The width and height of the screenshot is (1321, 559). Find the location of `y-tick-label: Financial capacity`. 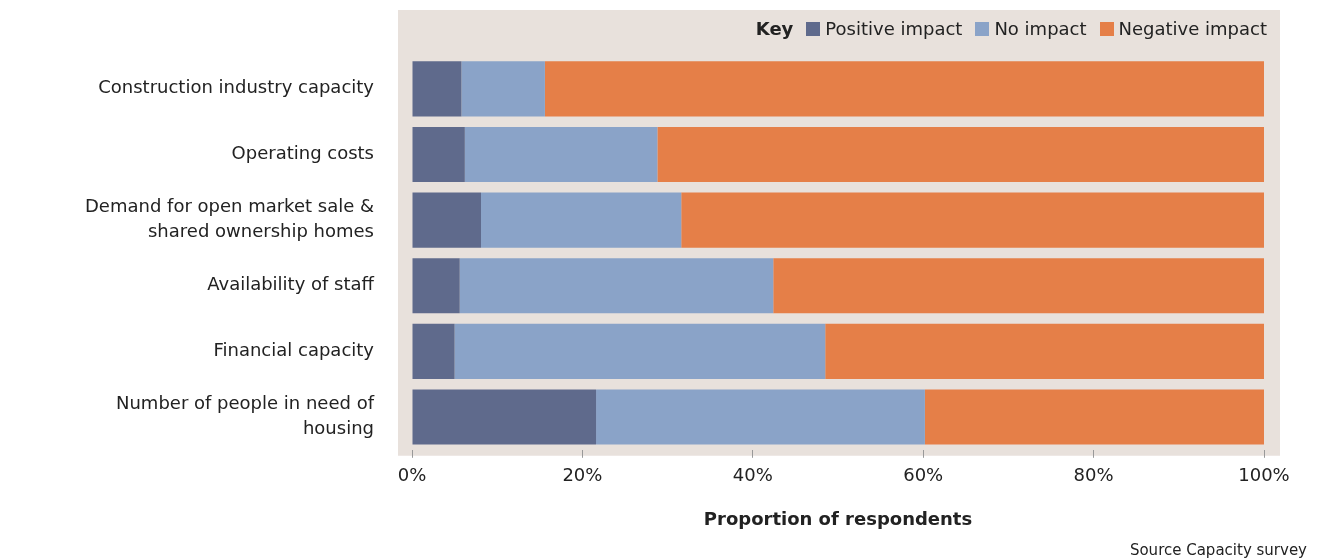

y-tick-label: Financial capacity is located at coordinates (294, 350).